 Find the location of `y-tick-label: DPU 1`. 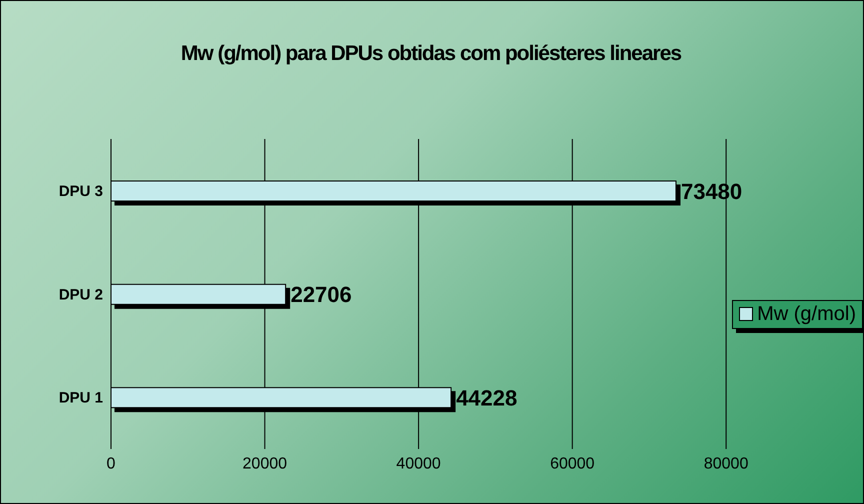

y-tick-label: DPU 1 is located at coordinates (80, 398).